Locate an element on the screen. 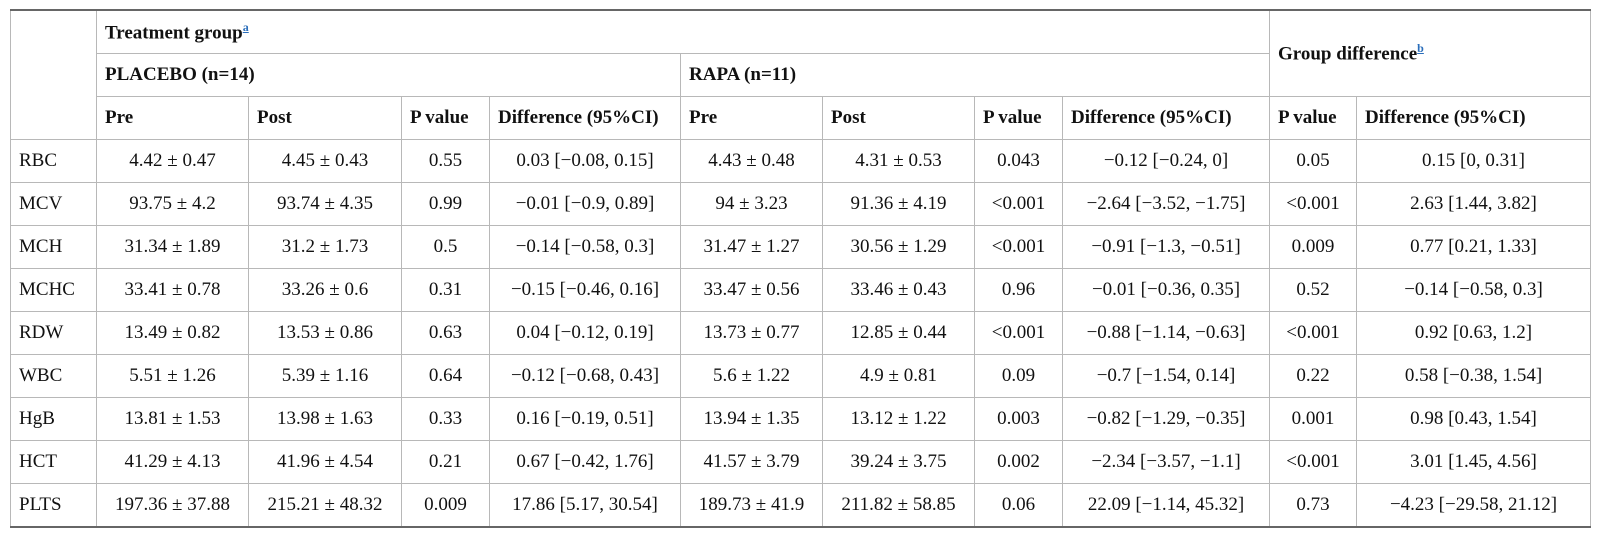 This screenshot has height=545, width=1600. rapa-header: RAPA (n=11) is located at coordinates (975, 75).